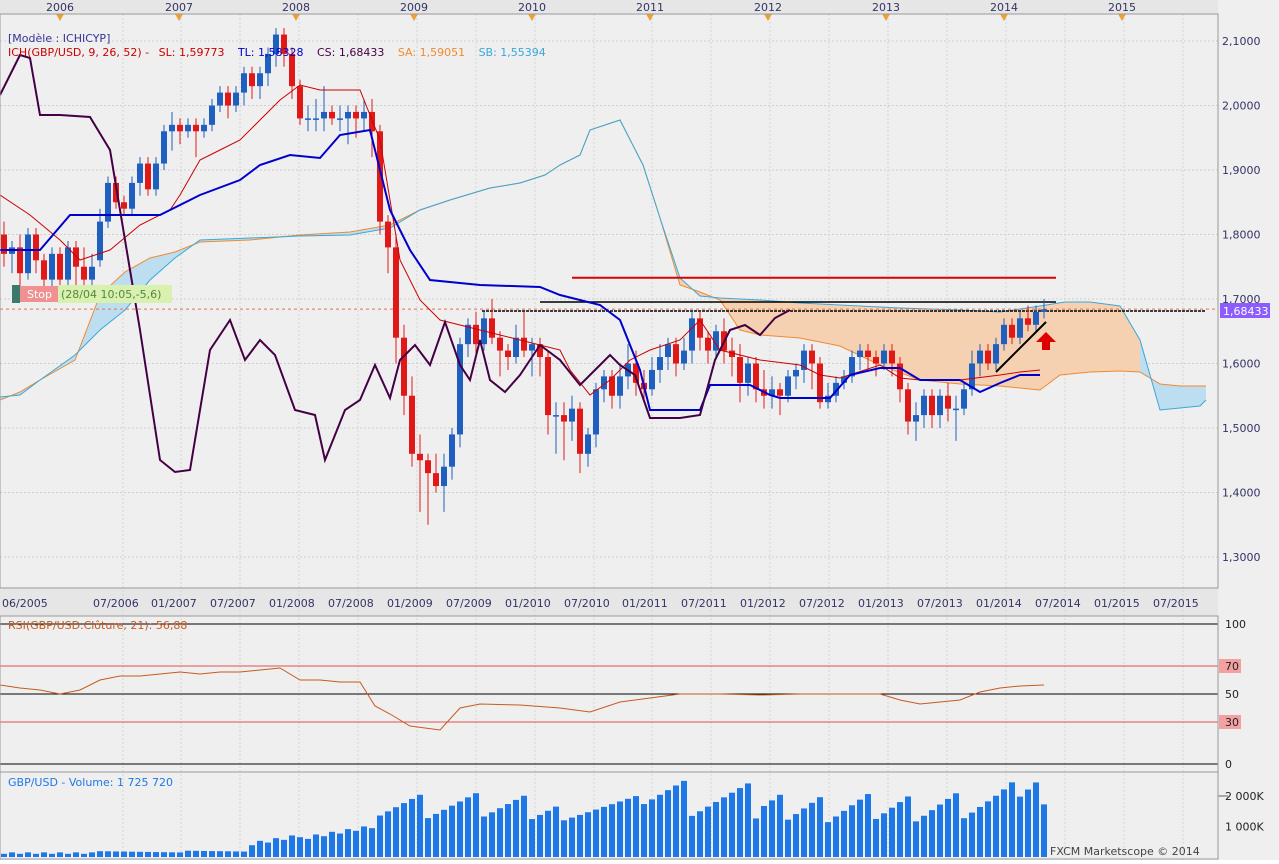  I want to click on y-tick-label: 2,0000, so click(1241, 106).